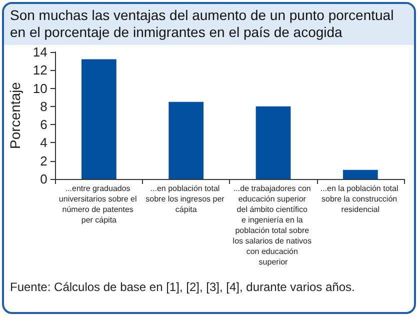 This screenshot has height=321, width=418. I want to click on y-tick-label: 10, so click(40, 88).